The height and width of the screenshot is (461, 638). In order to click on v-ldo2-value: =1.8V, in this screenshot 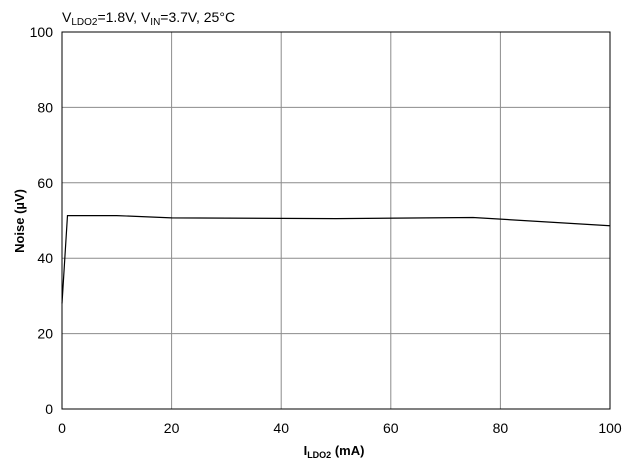, I will do `click(118, 17)`.